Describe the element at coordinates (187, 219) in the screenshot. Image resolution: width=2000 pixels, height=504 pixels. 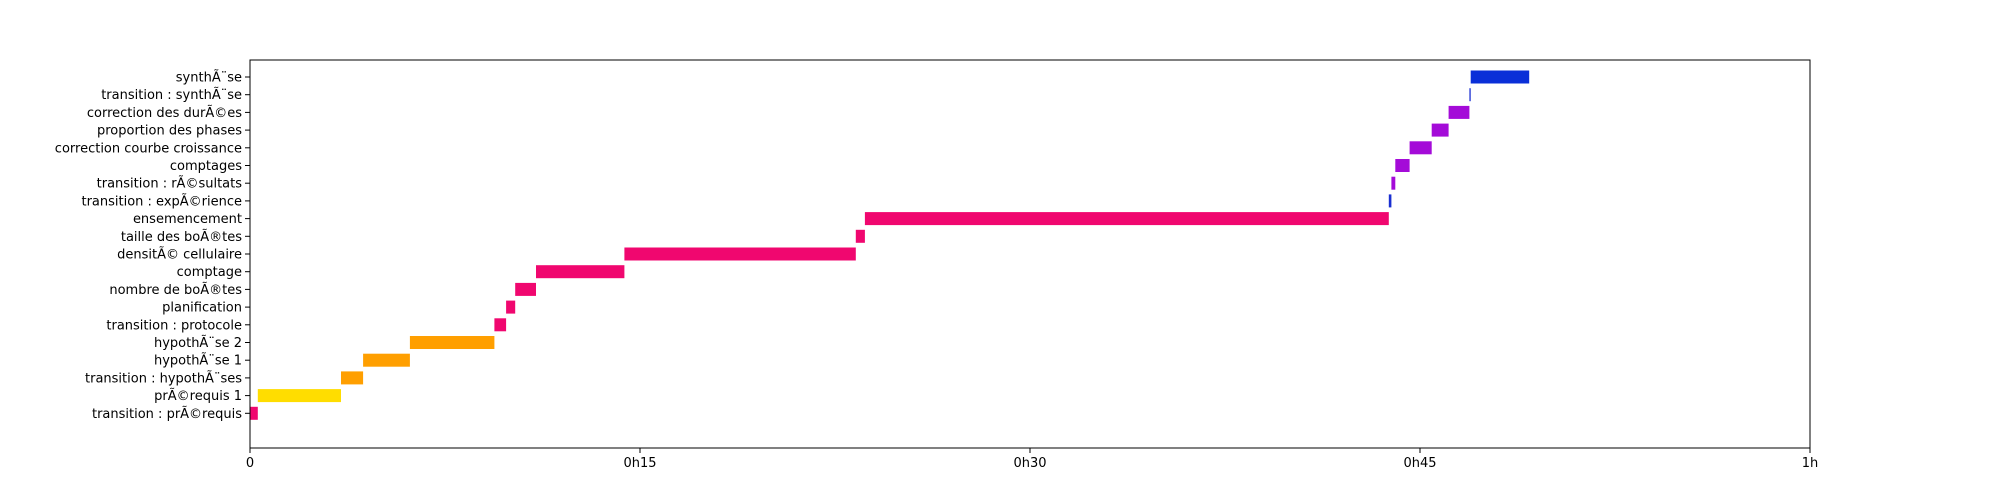
I see `y-tick-label: ensemencement` at that location.